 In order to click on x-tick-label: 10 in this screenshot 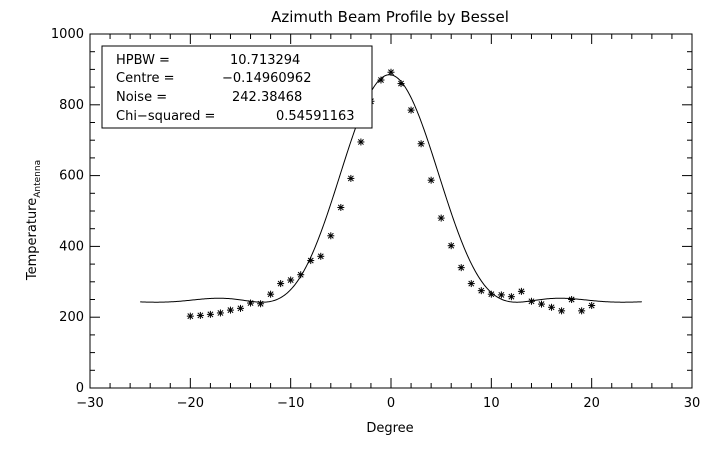, I will do `click(491, 403)`.